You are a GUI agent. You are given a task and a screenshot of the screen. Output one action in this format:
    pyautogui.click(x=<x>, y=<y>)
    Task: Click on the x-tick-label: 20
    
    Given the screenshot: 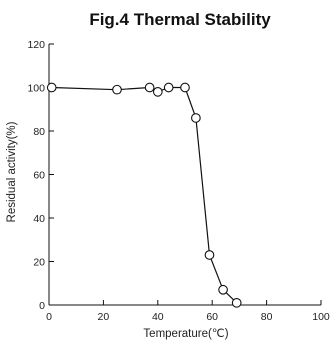 What is the action you would take?
    pyautogui.click(x=104, y=317)
    